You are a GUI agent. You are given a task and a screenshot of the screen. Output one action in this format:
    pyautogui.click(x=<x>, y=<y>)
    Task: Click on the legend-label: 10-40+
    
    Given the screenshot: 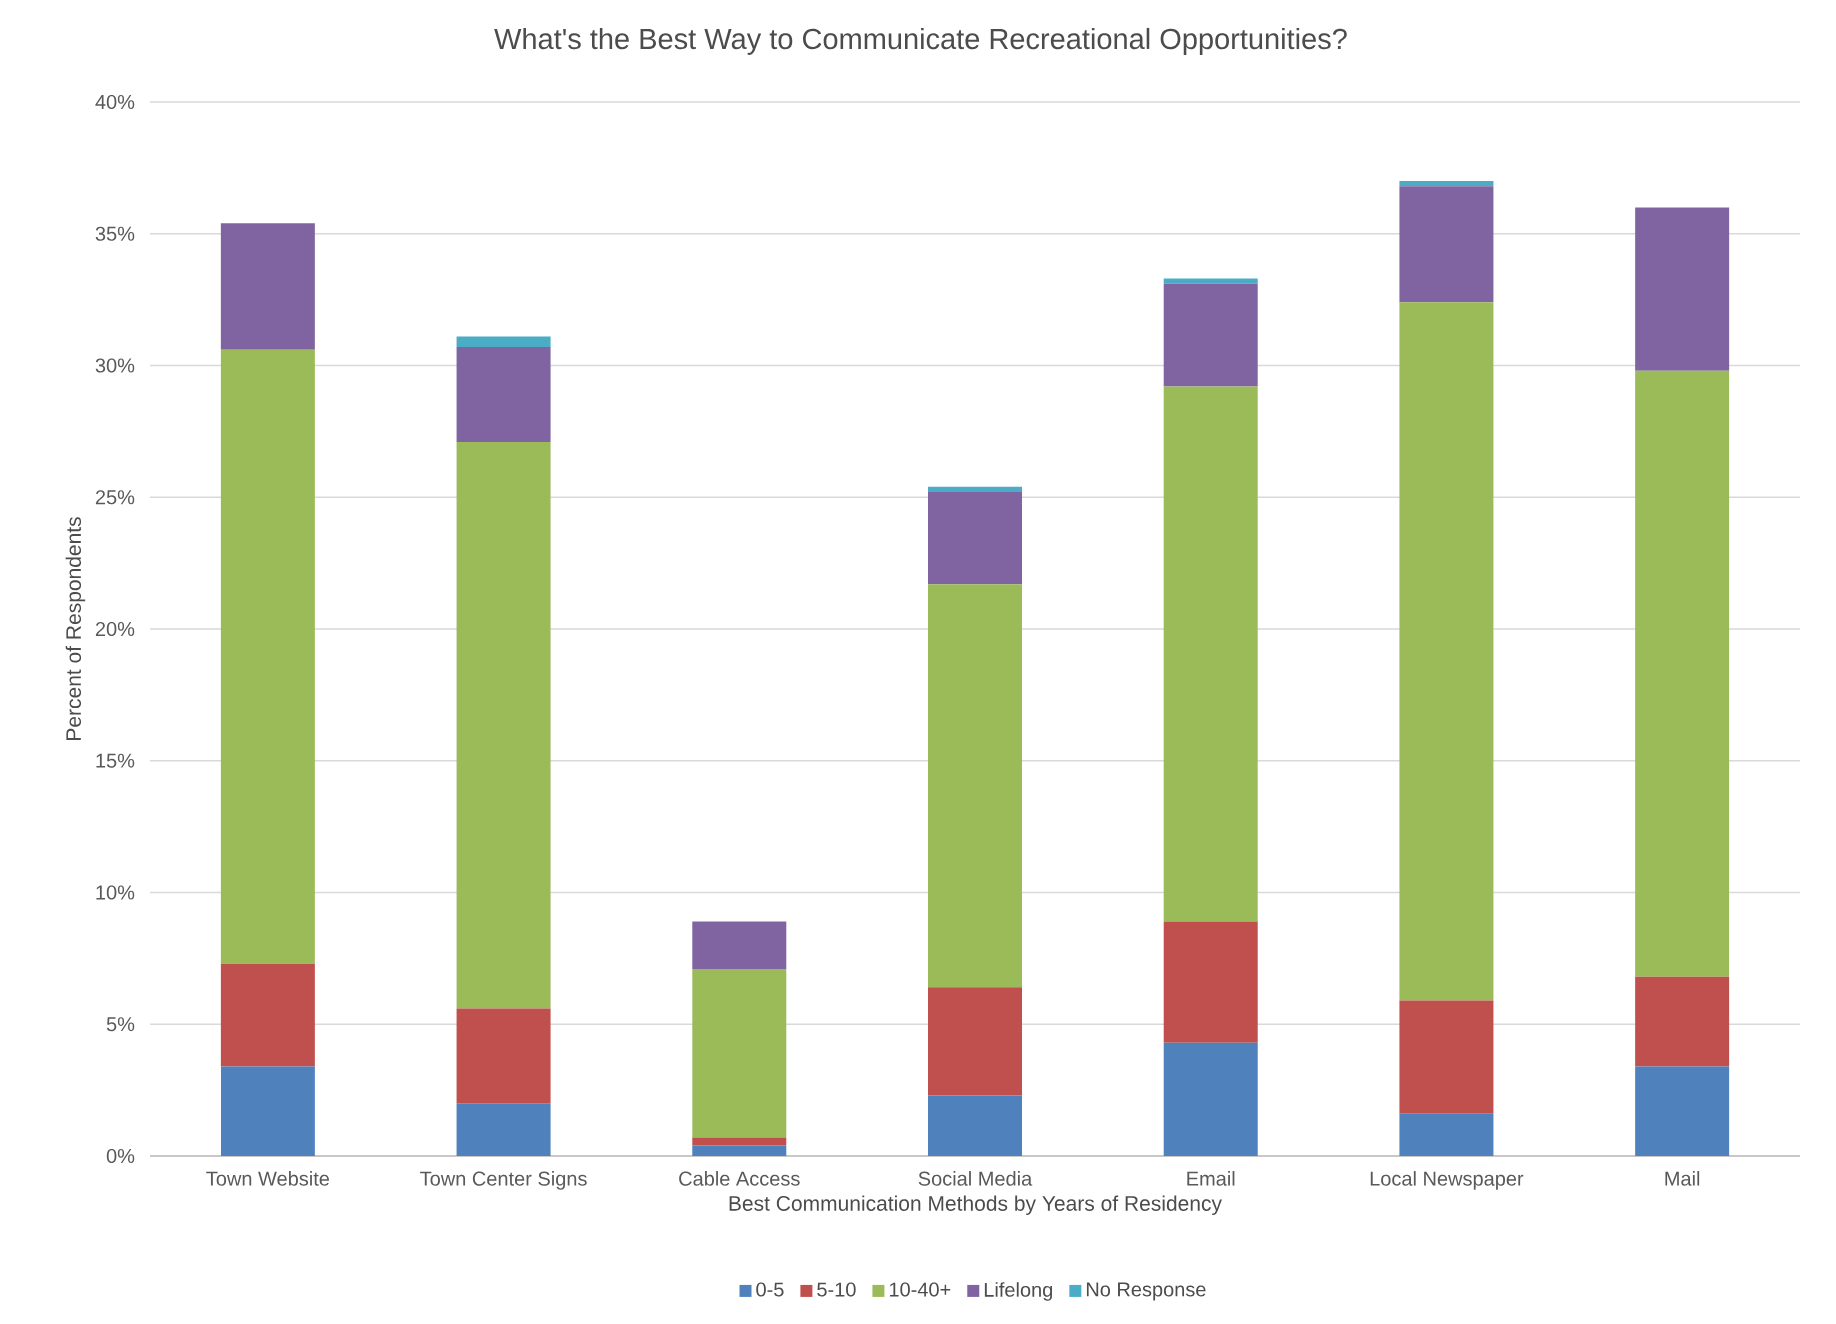 What is the action you would take?
    pyautogui.click(x=920, y=1289)
    